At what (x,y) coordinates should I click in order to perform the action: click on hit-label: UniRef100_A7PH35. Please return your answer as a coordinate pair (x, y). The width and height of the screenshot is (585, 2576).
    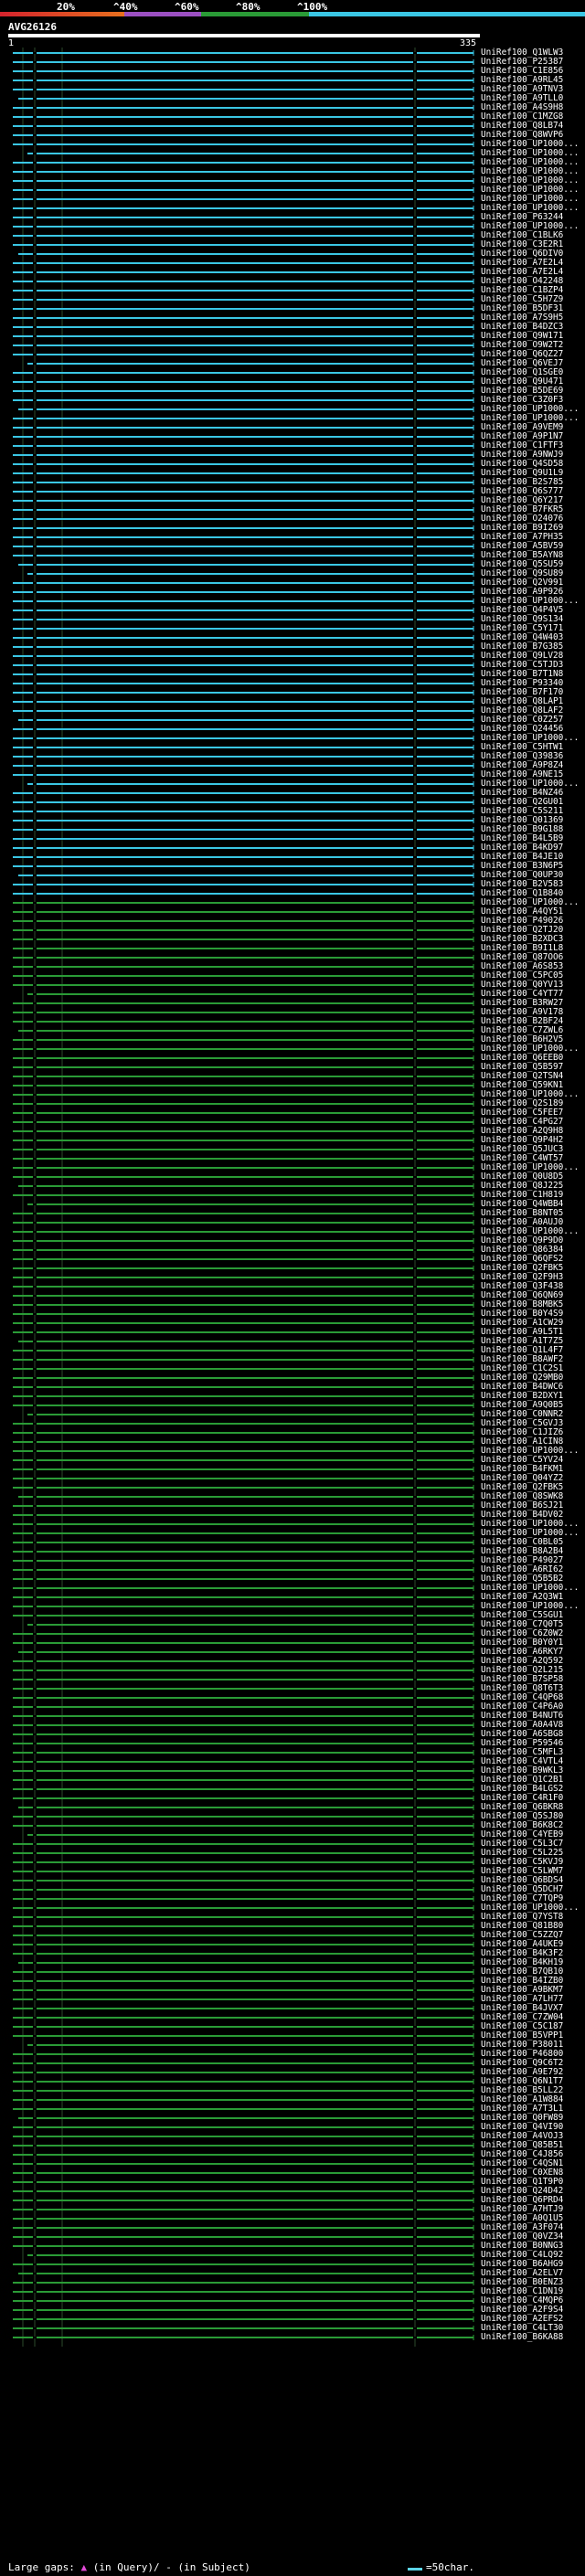
    Looking at the image, I should click on (522, 537).